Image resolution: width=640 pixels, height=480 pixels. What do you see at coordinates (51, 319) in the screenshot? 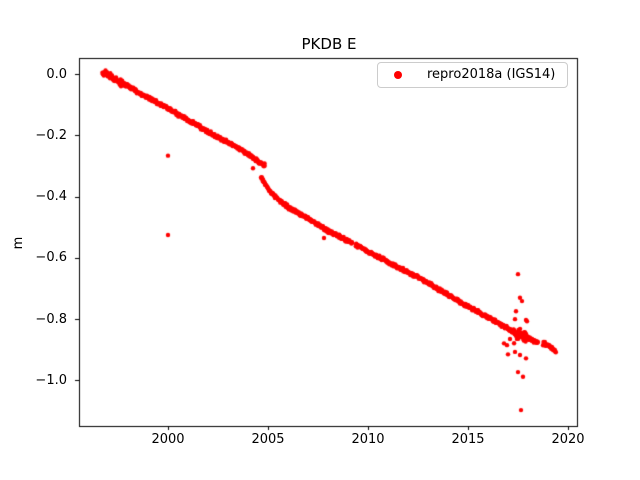
I see `y-tick-label: −0.8` at bounding box center [51, 319].